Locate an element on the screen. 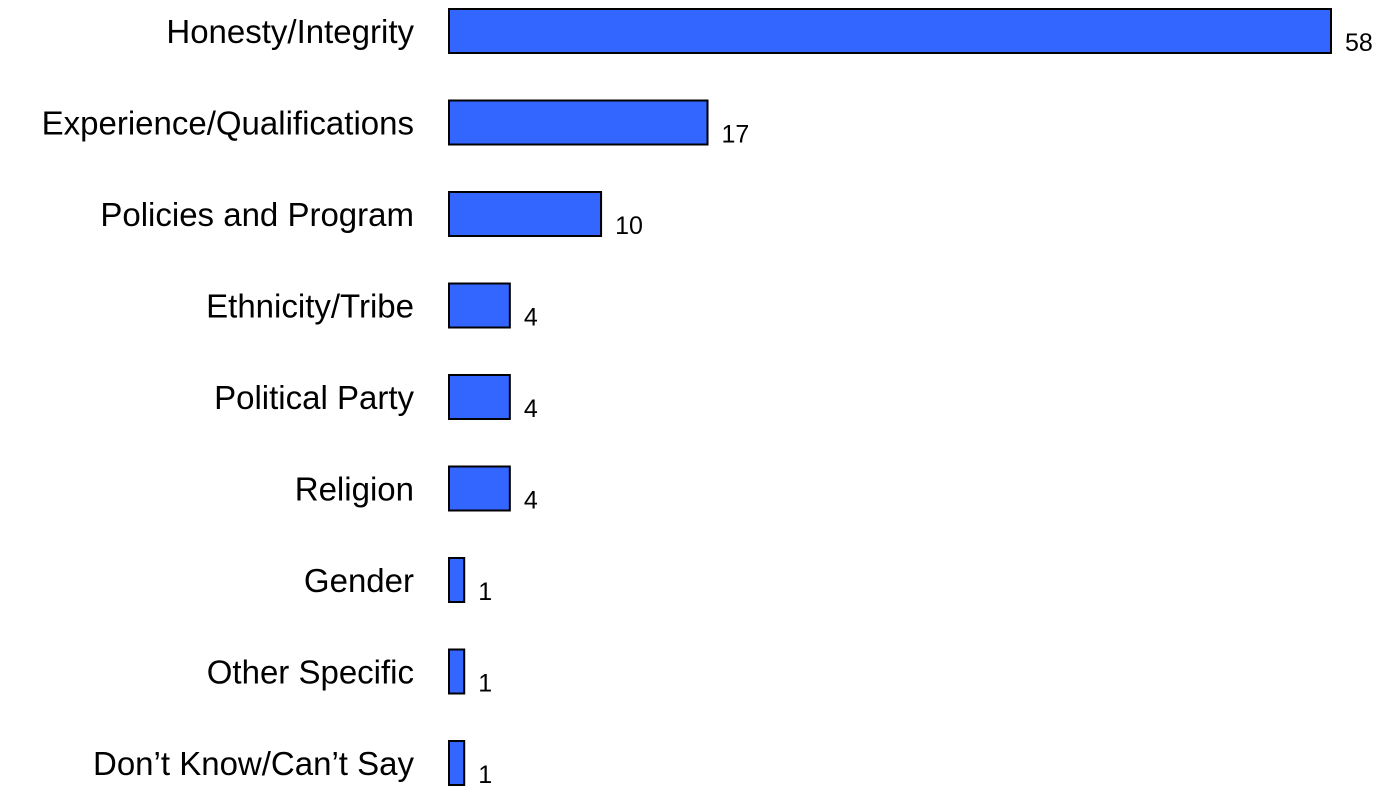 This screenshot has height=788, width=1390. category-label: Experience/Qualifications is located at coordinates (228, 123).